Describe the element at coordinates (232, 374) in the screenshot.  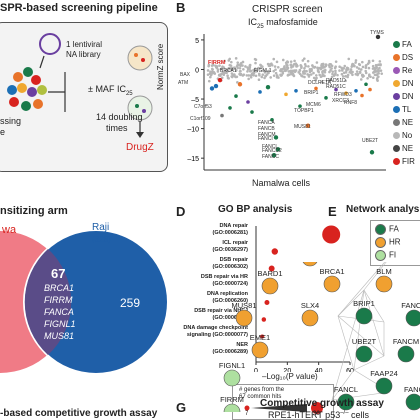
I see `network-node: FIGNL1` at that location.